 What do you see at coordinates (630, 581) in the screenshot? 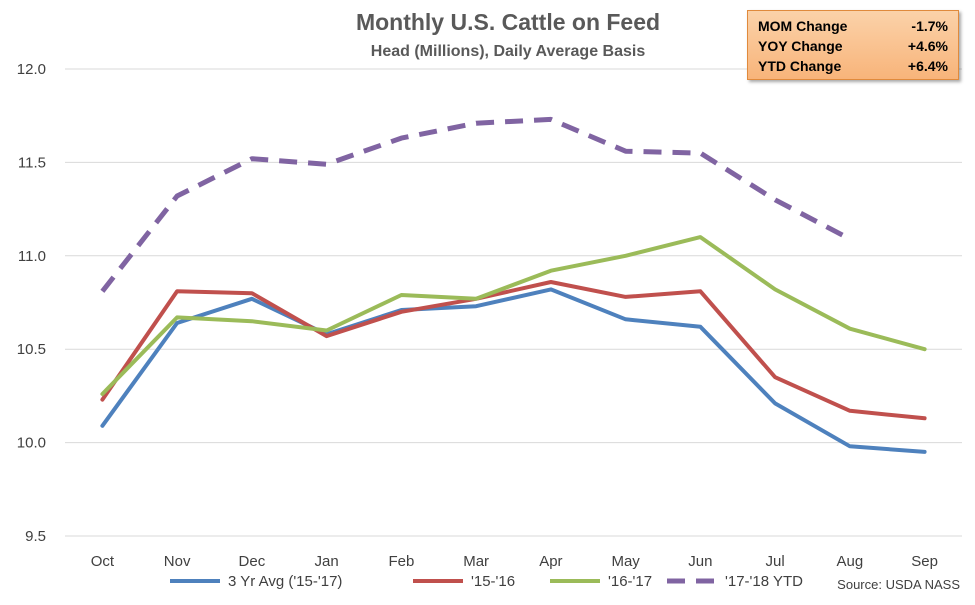
I see `legend-label: '16-'17` at bounding box center [630, 581].